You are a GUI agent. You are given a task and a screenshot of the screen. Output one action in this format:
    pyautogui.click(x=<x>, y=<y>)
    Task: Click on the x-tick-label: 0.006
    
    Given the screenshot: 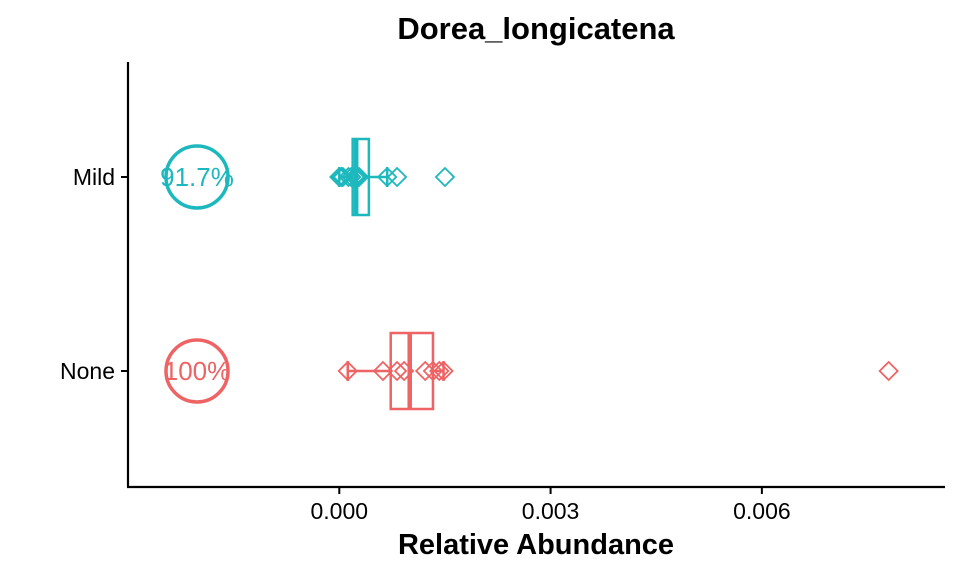 What is the action you would take?
    pyautogui.click(x=762, y=511)
    